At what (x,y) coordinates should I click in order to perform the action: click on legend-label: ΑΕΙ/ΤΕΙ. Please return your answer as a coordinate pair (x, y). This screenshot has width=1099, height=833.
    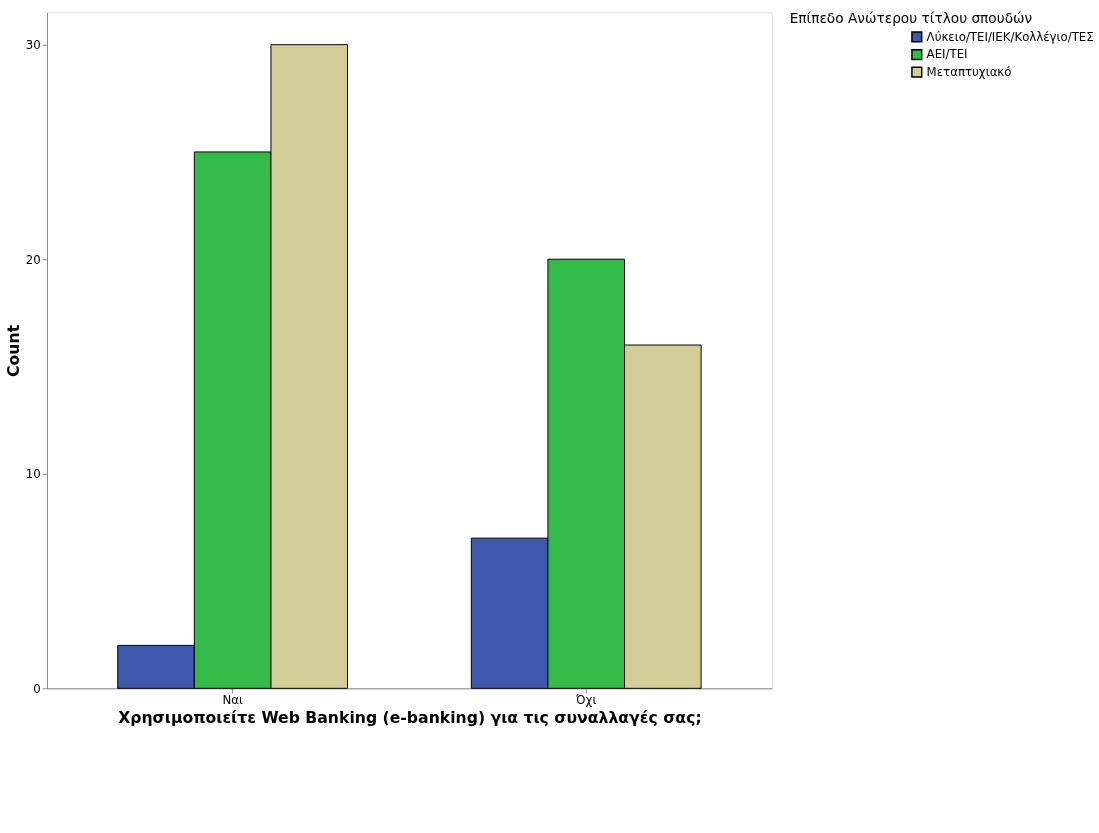
    Looking at the image, I should click on (947, 54).